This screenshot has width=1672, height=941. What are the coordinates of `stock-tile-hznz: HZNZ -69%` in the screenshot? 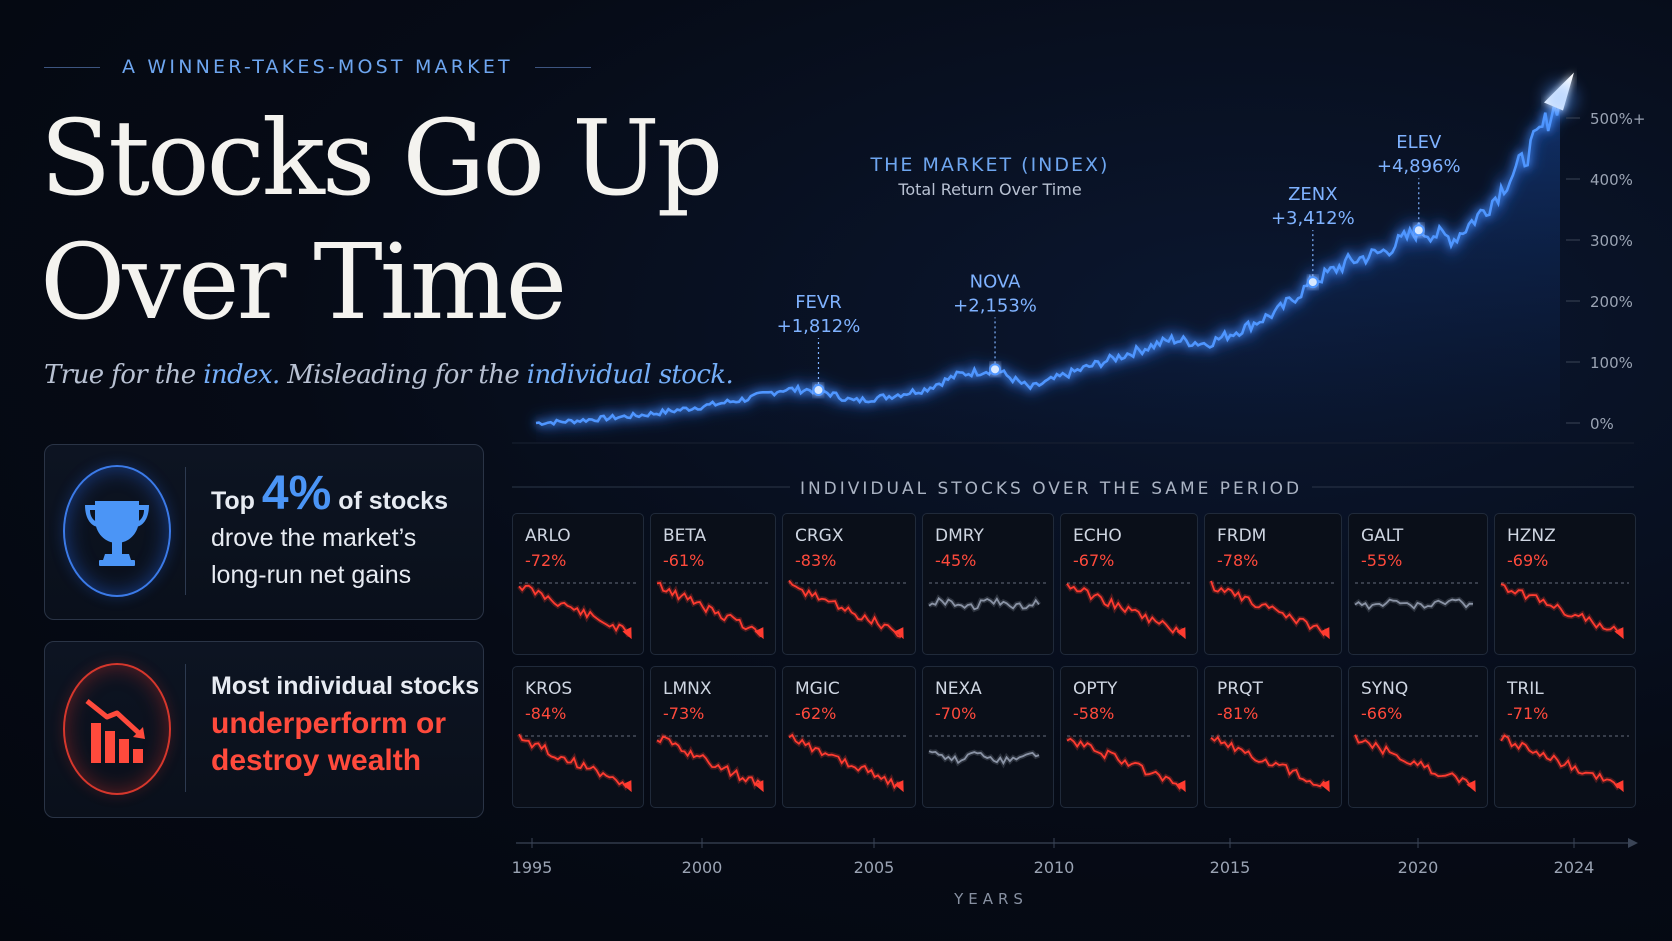 It's located at (1565, 584).